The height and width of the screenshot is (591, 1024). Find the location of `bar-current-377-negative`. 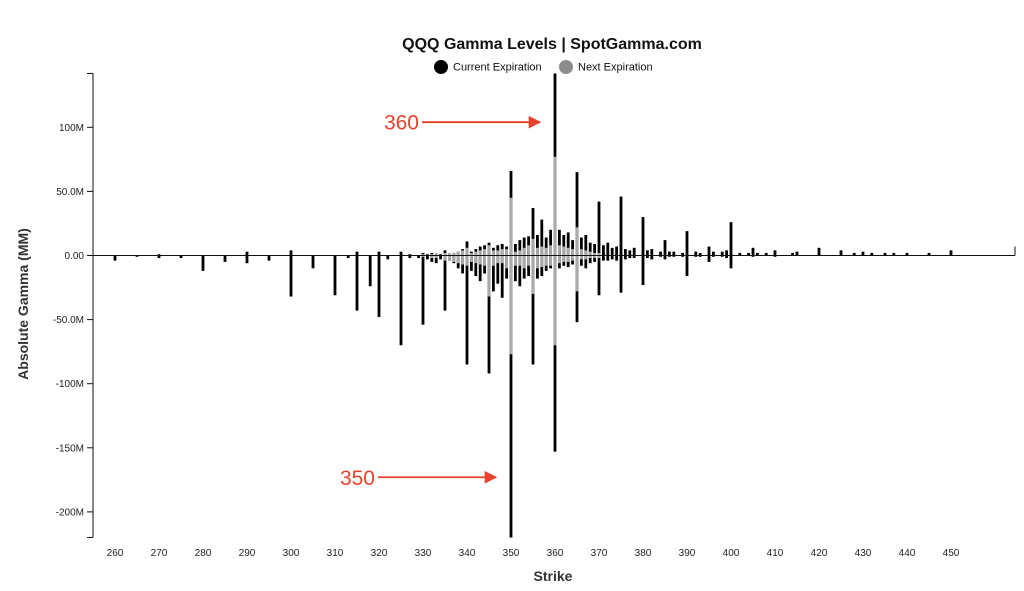

bar-current-377-negative is located at coordinates (630, 257).